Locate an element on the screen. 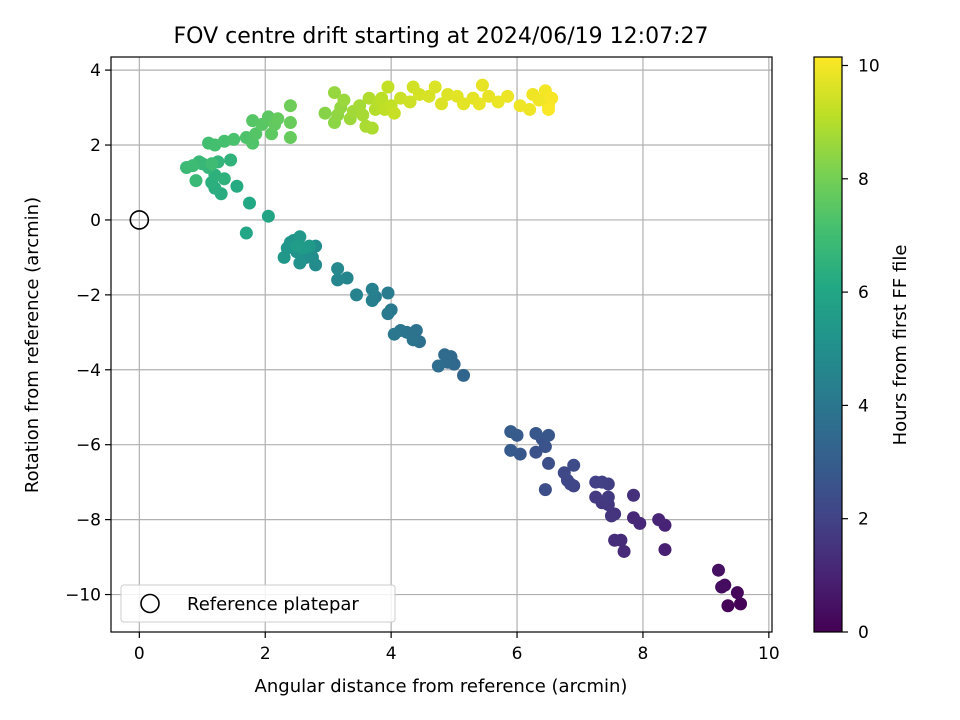 The image size is (960, 720). colorbar-tick-label: 10 is located at coordinates (869, 66).